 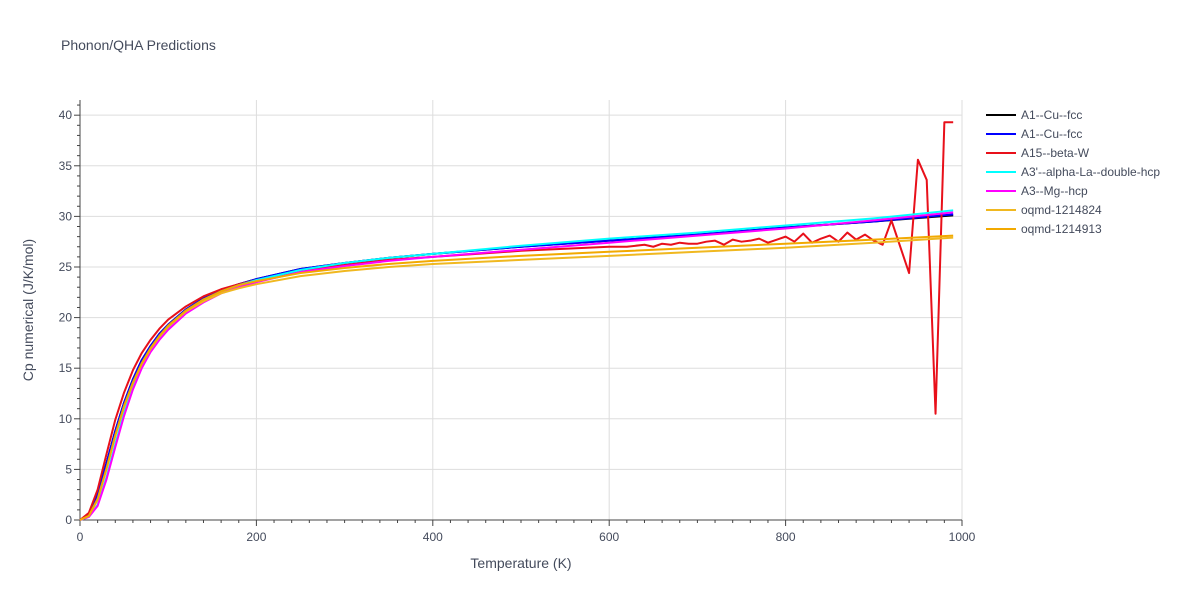 I want to click on legend-item: oqmd-1214824, so click(x=1044, y=210).